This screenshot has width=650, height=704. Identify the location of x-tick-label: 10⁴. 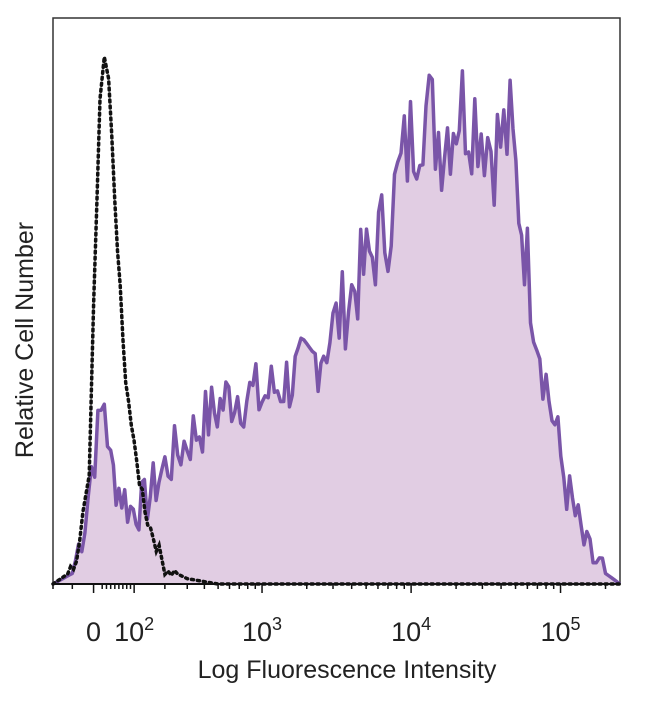
(411, 630).